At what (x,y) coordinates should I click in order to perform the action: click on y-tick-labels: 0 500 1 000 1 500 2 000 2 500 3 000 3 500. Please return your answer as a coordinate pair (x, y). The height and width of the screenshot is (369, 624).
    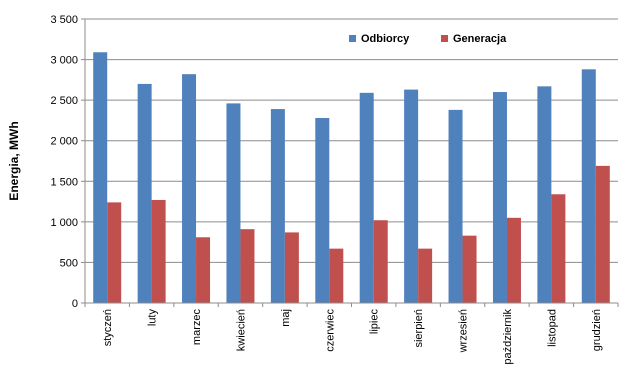
    Looking at the image, I should click on (64, 162).